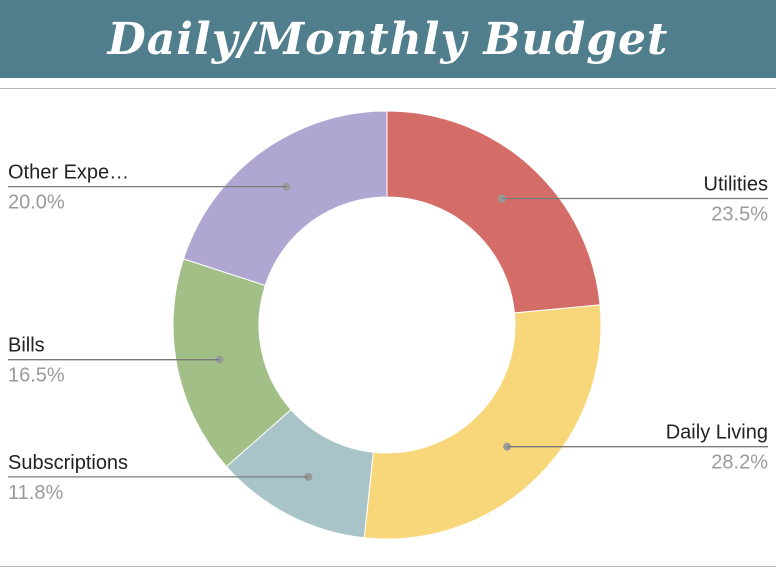  Describe the element at coordinates (35, 493) in the screenshot. I see `slice-percent-subscriptions: 11.8%` at that location.